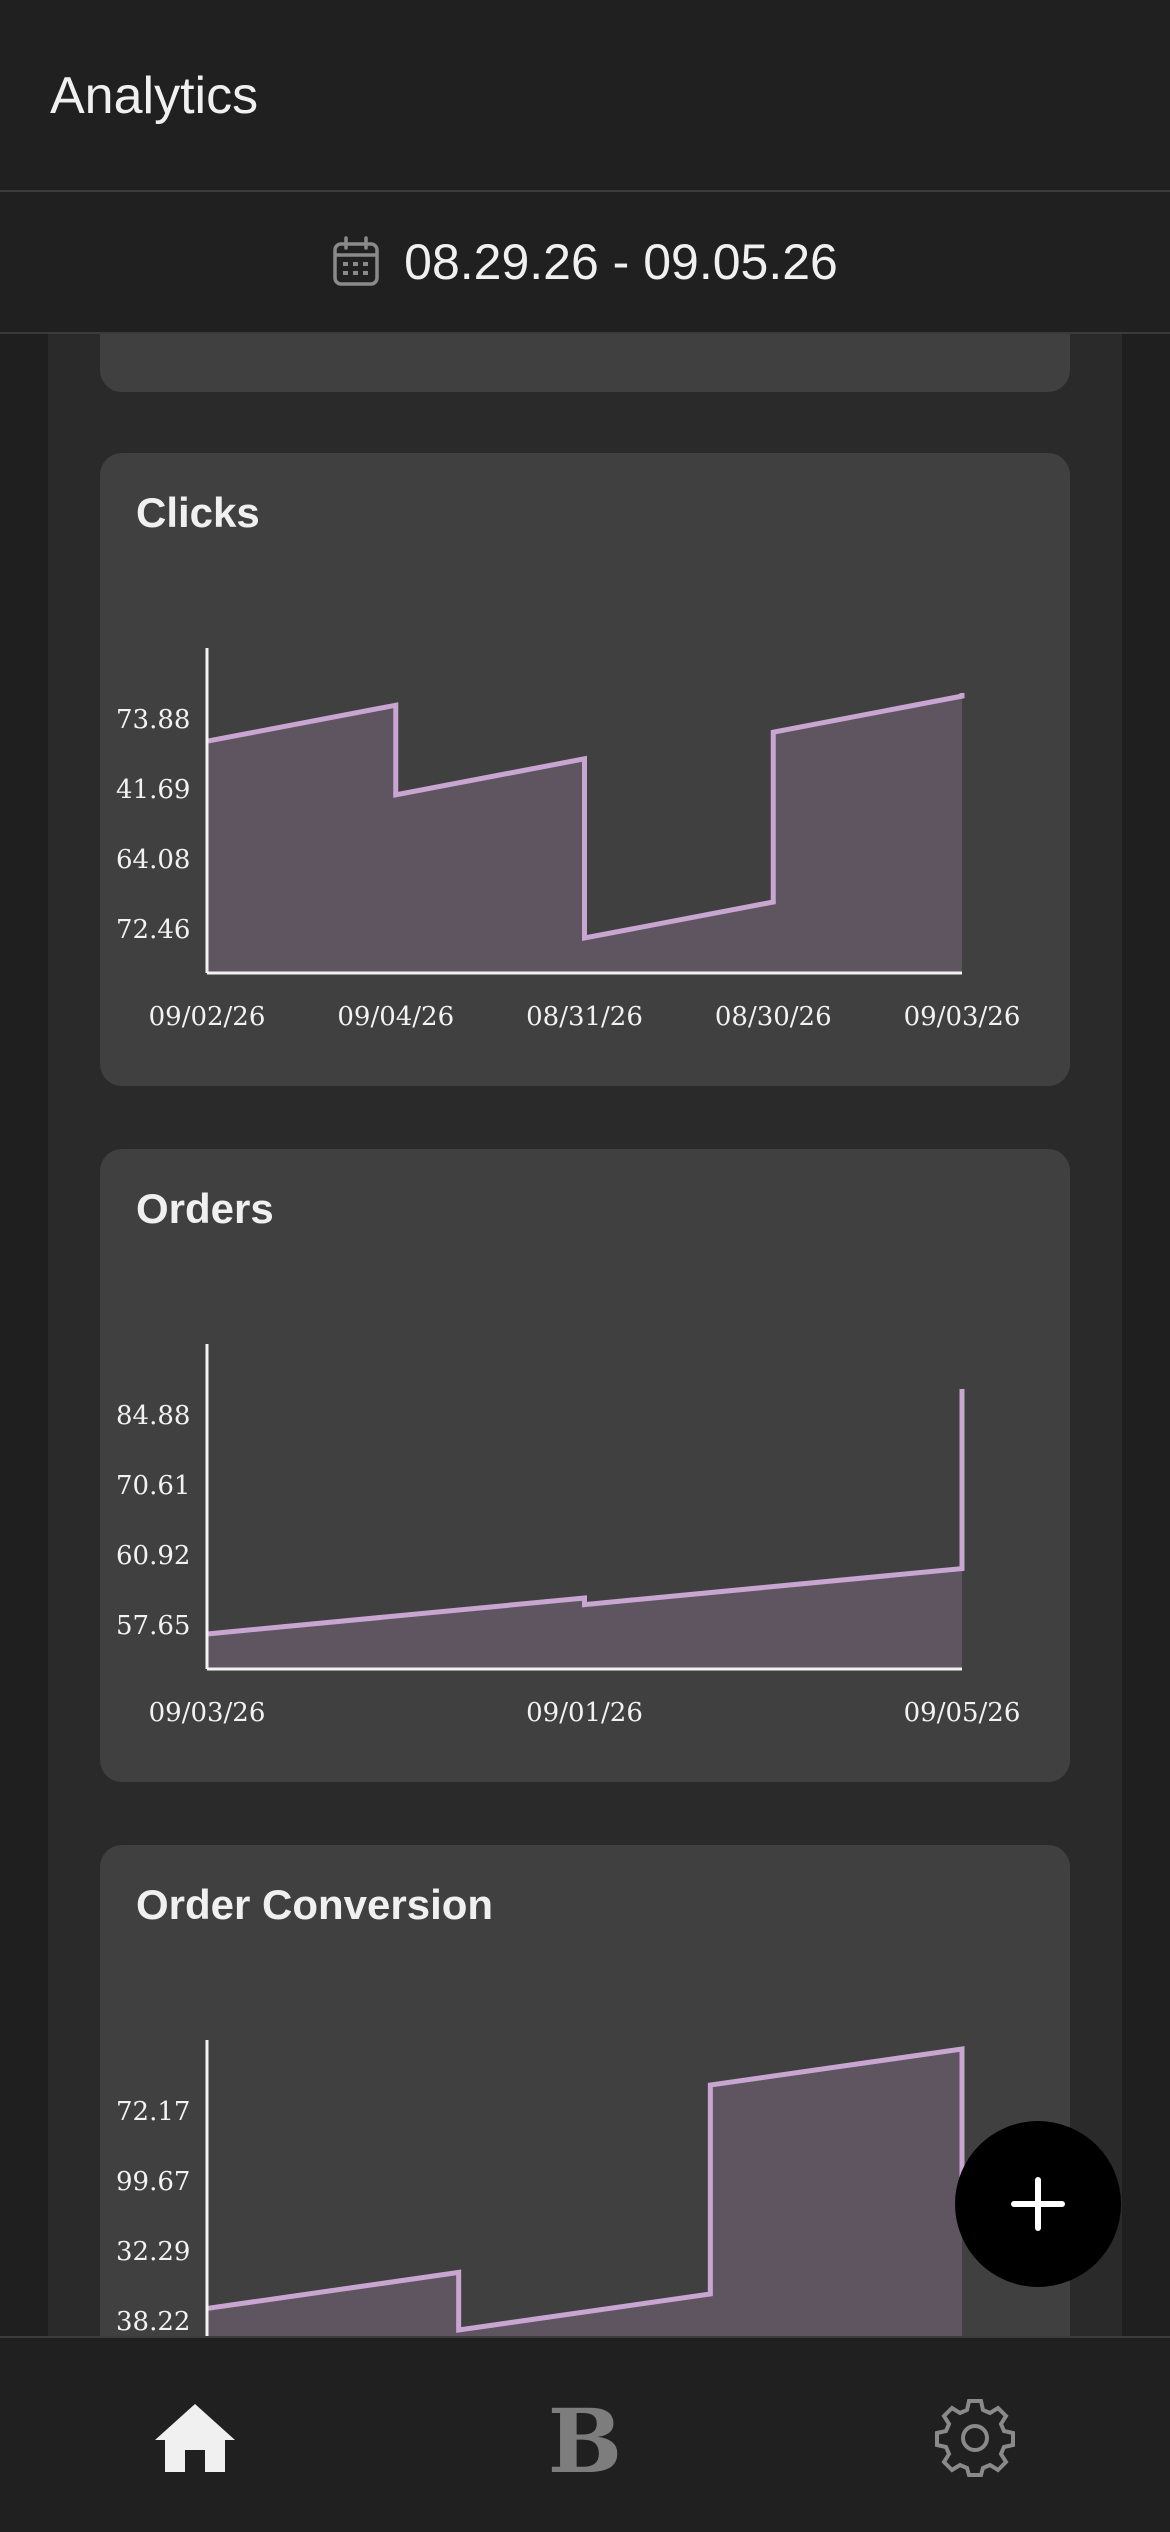 Image resolution: width=1170 pixels, height=2532 pixels. Describe the element at coordinates (153, 720) in the screenshot. I see `y-tick-label: 73.88` at that location.